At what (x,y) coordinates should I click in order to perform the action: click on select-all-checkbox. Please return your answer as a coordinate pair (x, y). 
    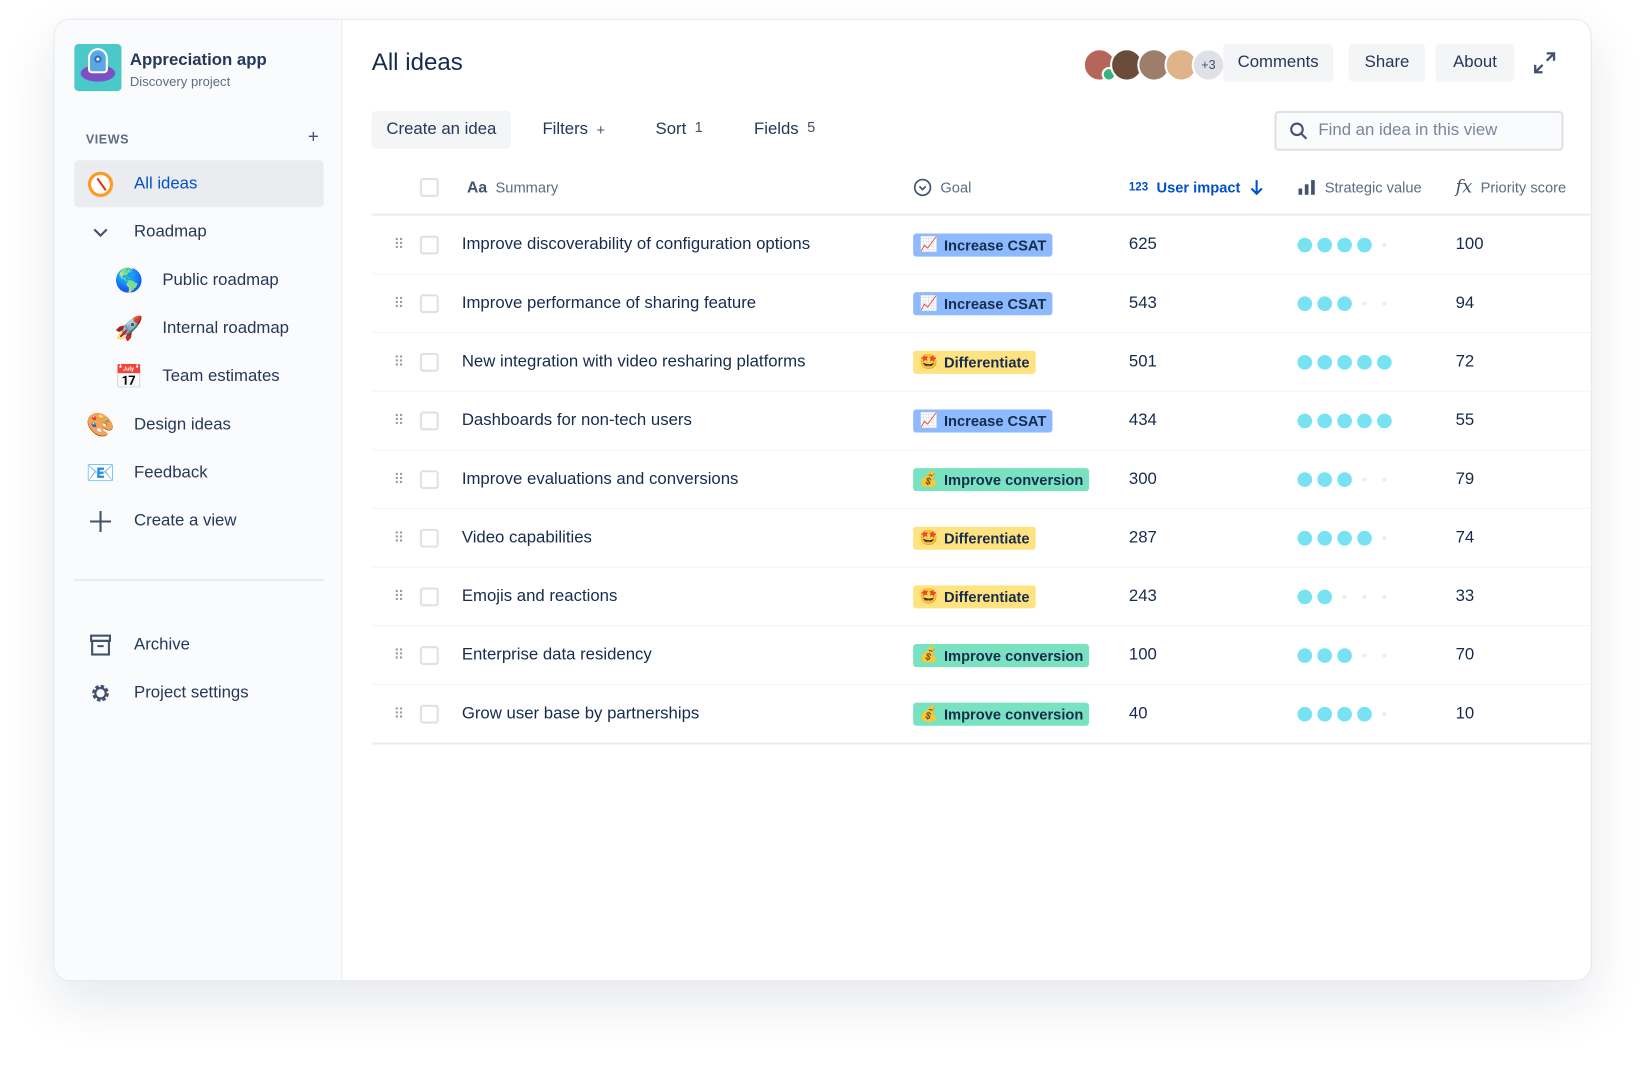
    Looking at the image, I should click on (429, 187).